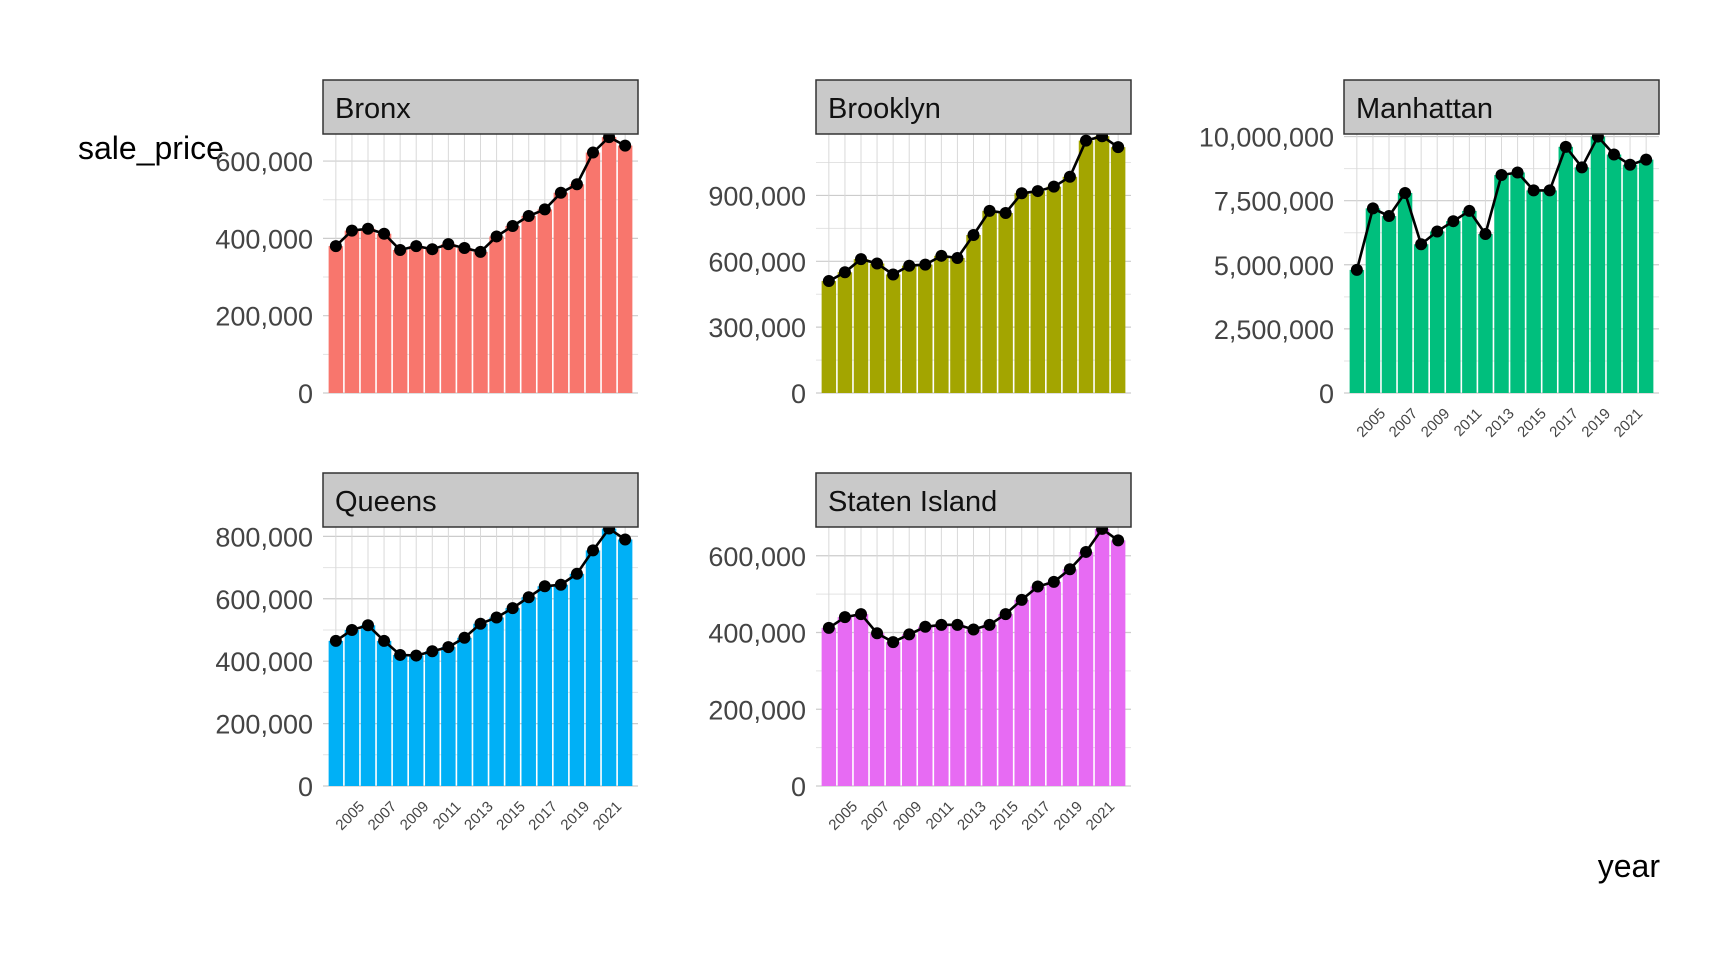 The height and width of the screenshot is (965, 1728). Describe the element at coordinates (264, 239) in the screenshot. I see `y-tick-label: 400,000` at that location.